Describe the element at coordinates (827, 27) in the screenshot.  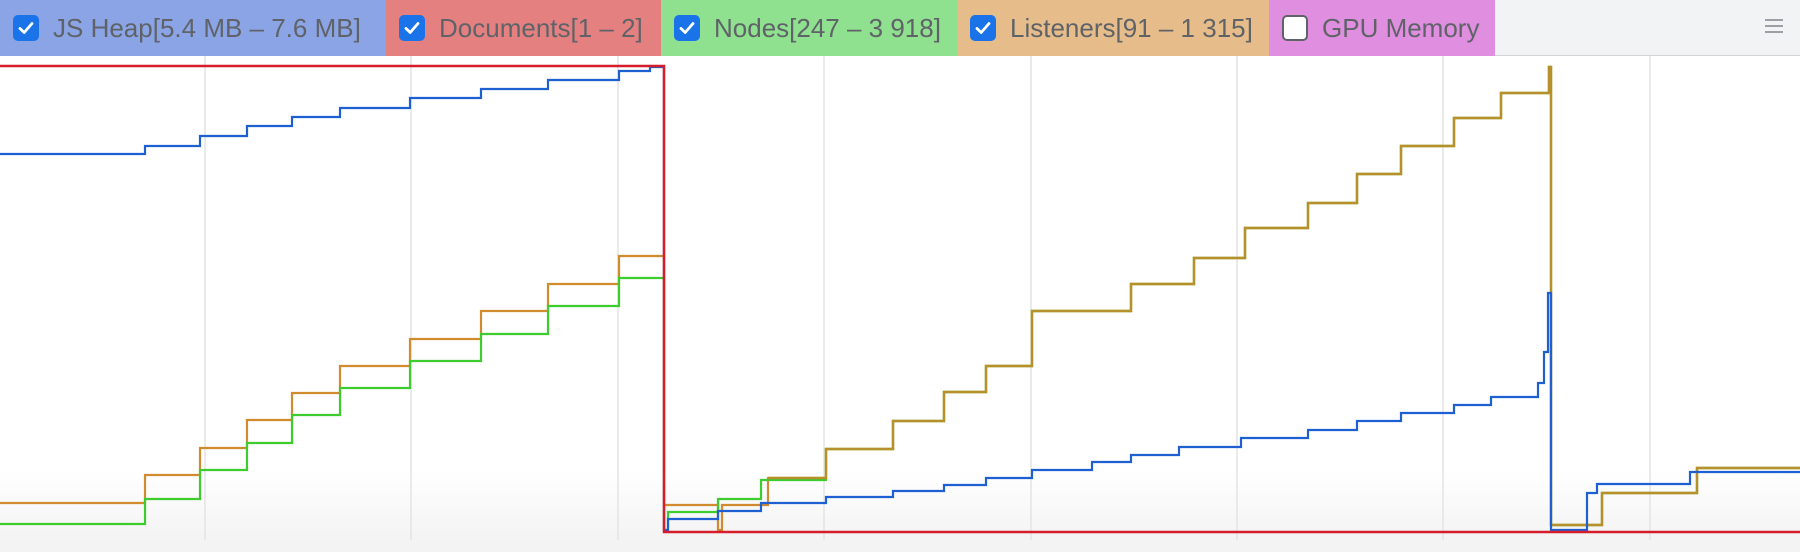
I see `nodes-label: Nodes[247 – 3 918]` at that location.